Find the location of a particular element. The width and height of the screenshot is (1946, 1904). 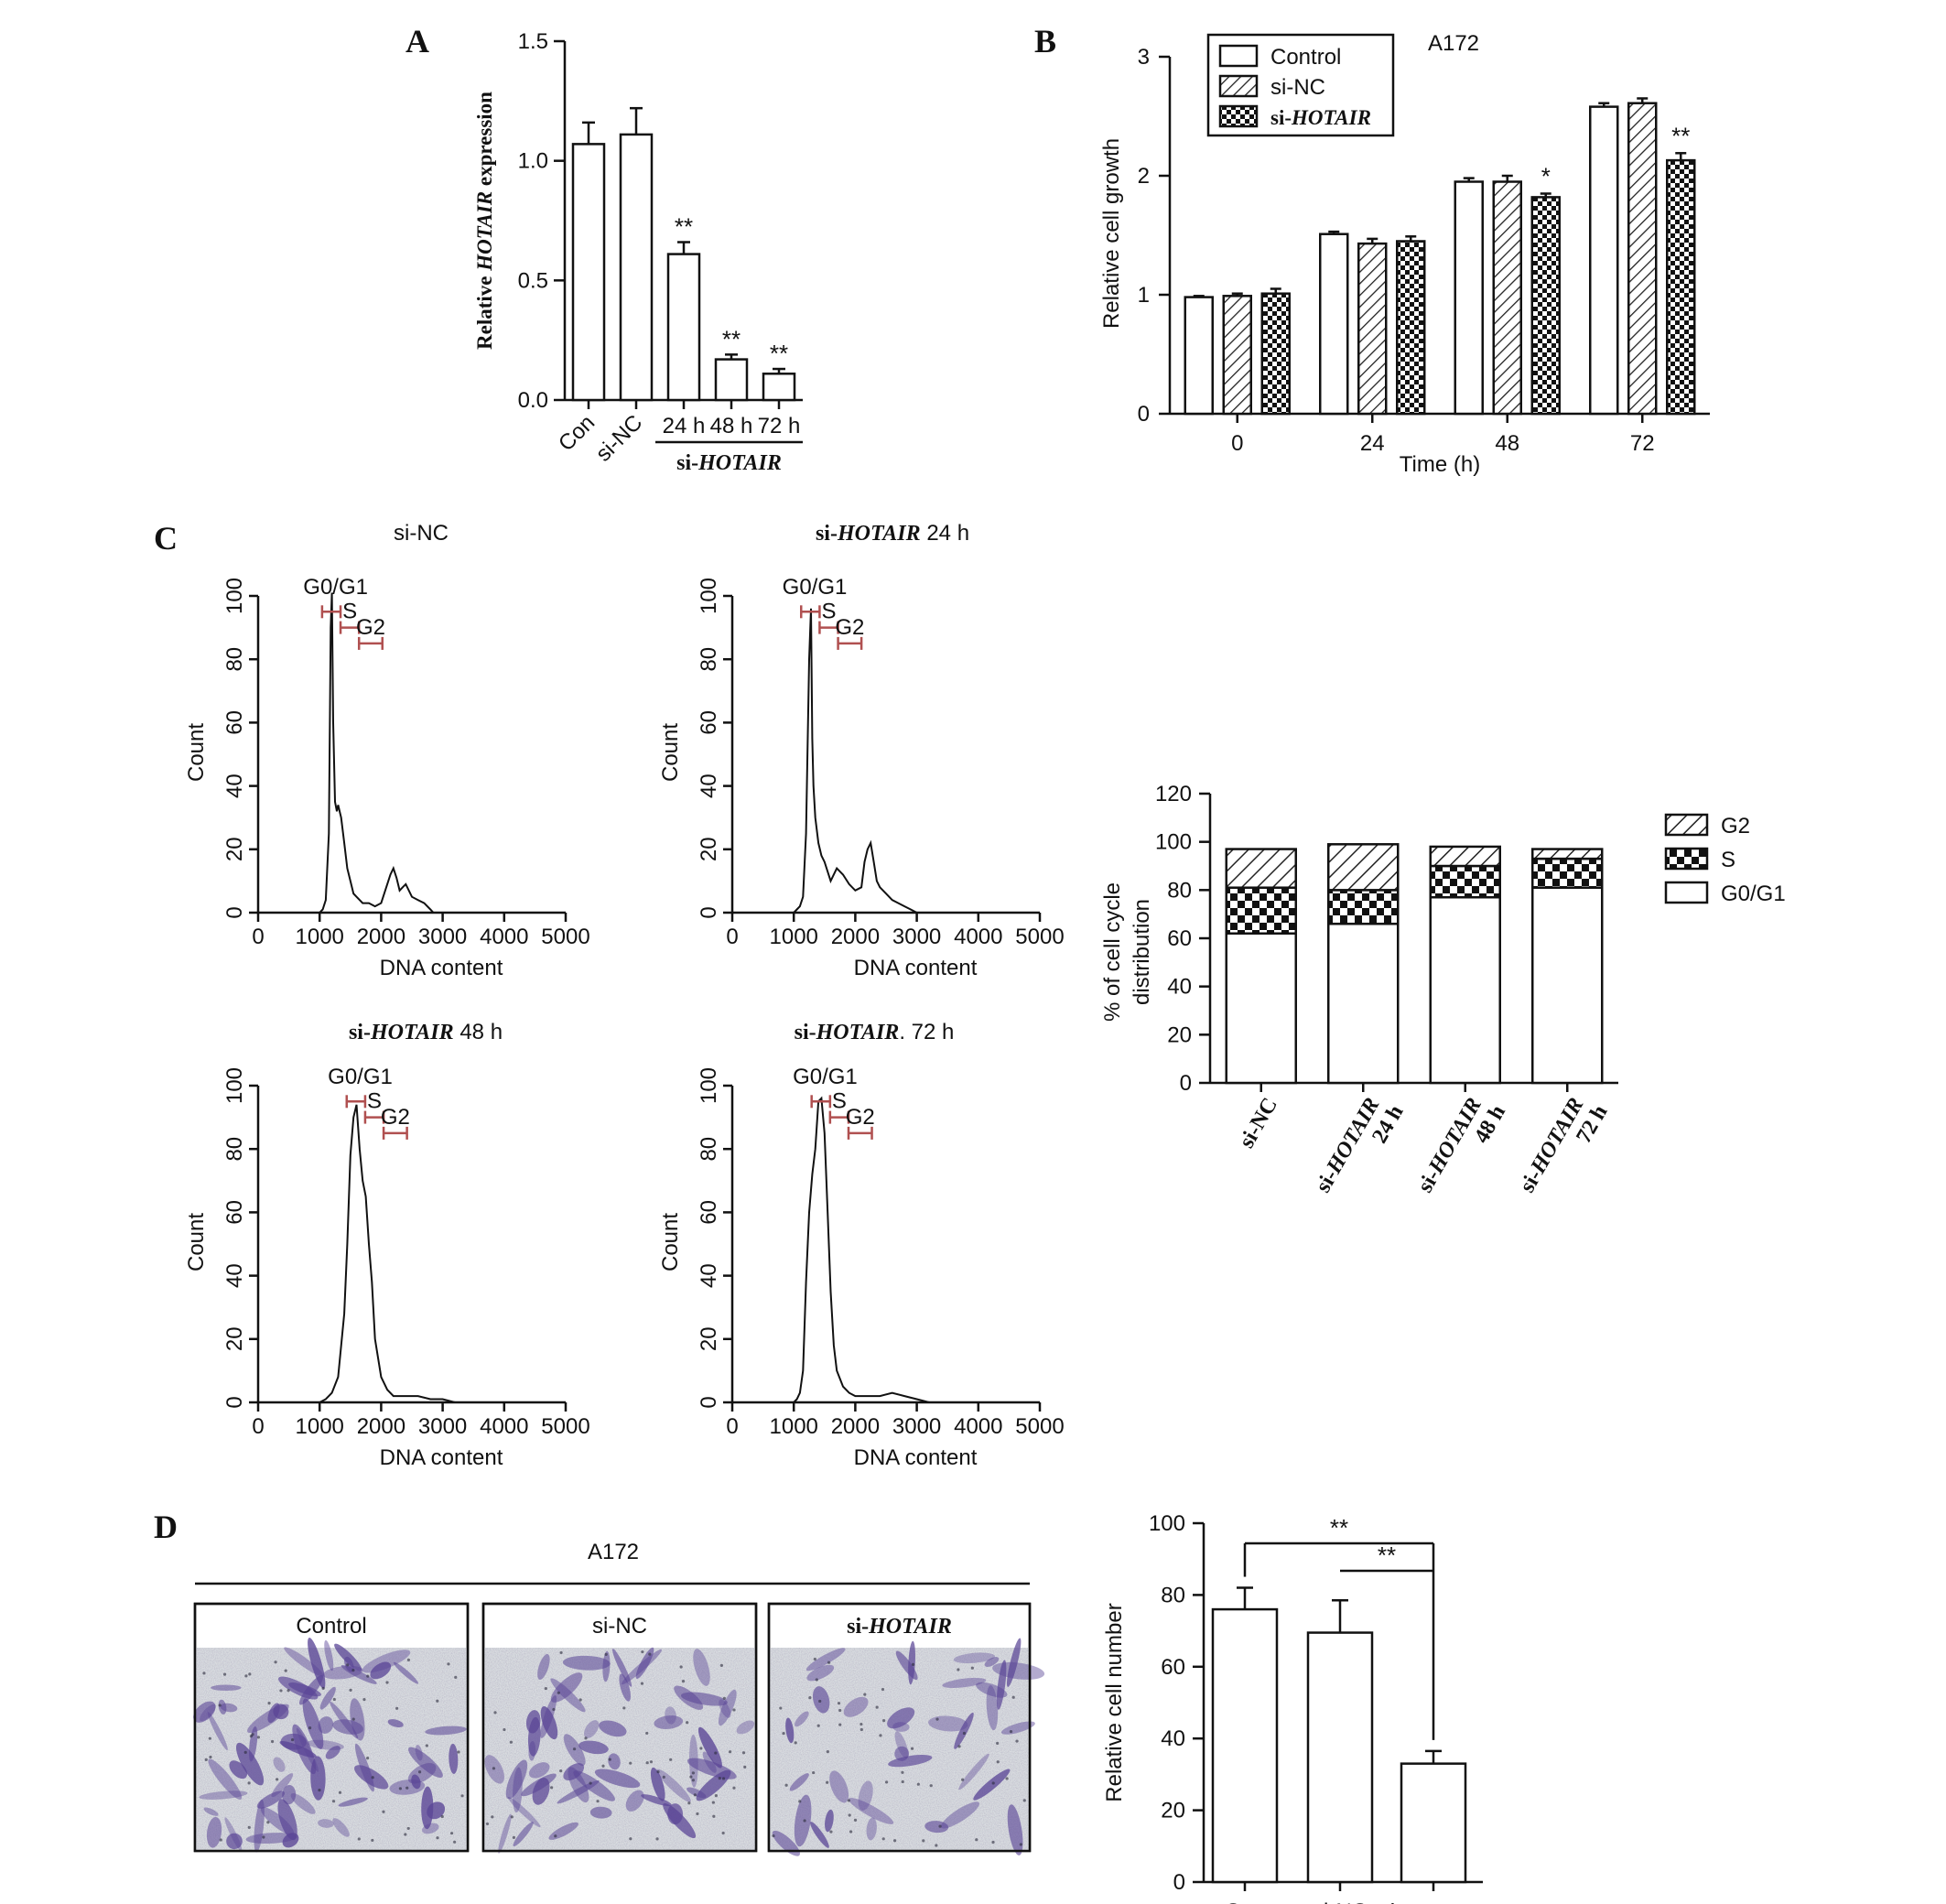

x-tick-label: 72 is located at coordinates (1642, 443).